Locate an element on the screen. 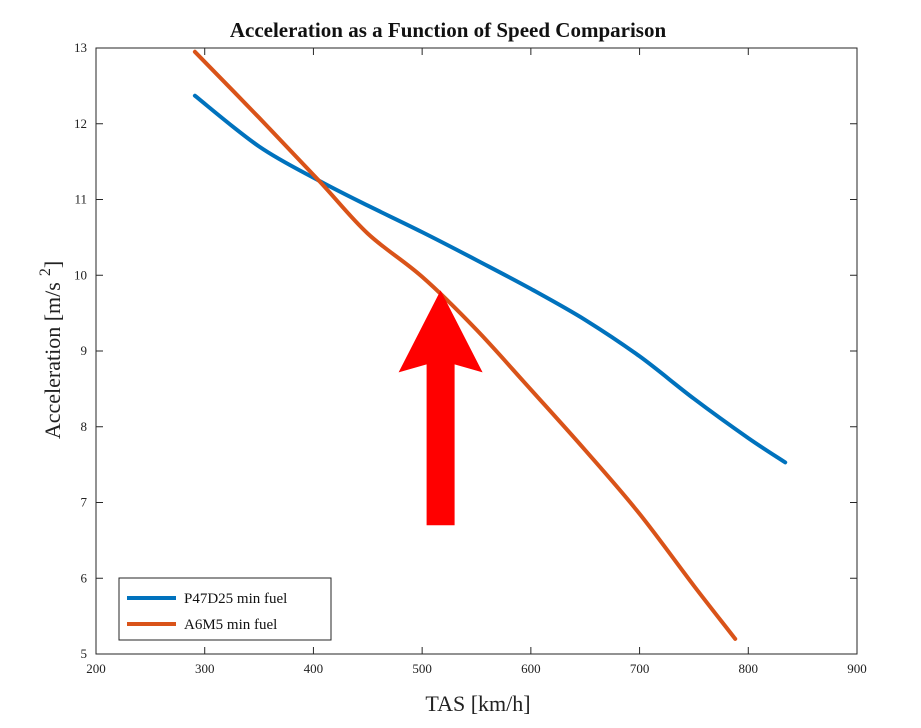  x-tick-label: 700 is located at coordinates (640, 668).